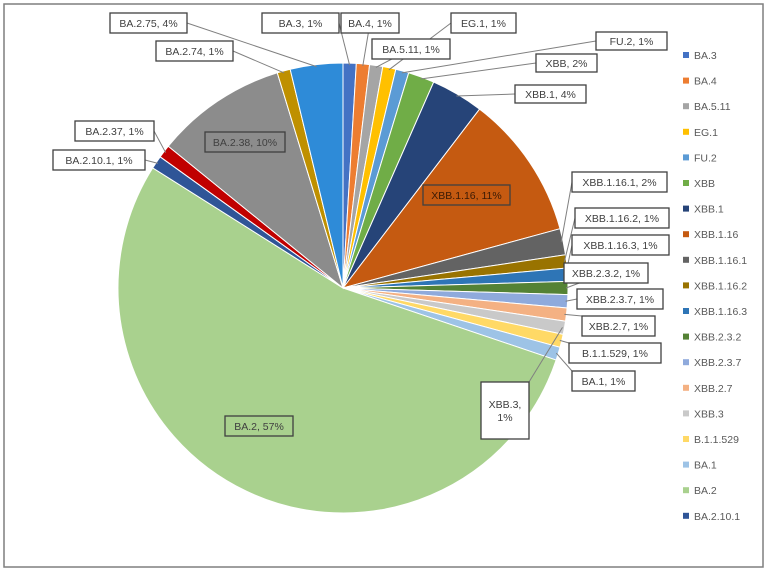  I want to click on data-label-xbb-2-3-2: XBB.2.3.2, 1%, so click(606, 274).